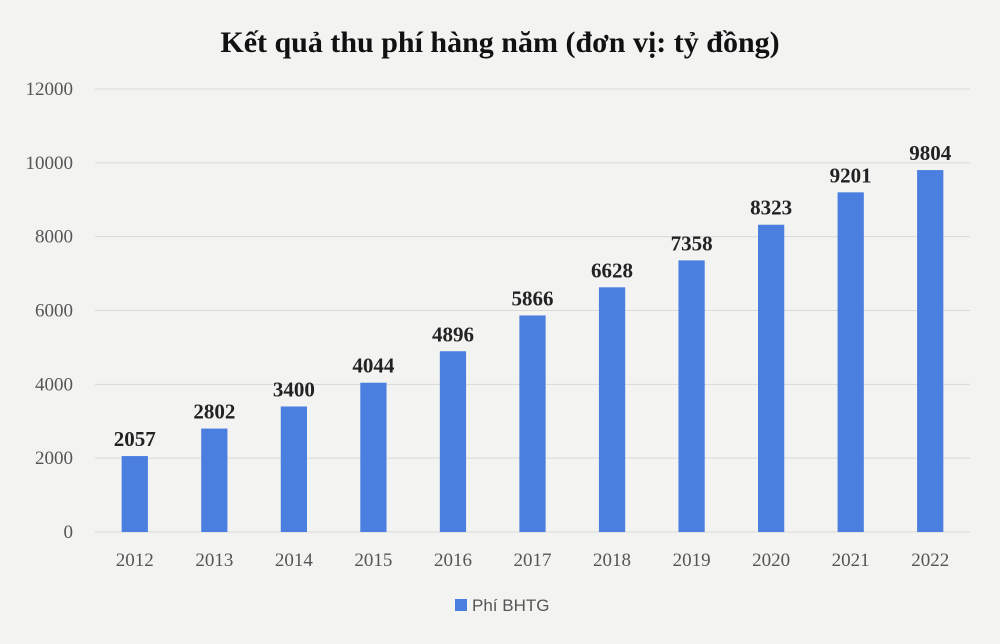  I want to click on y-axis-ticks: 0 2000 4000 6000 8000 10000 12000, so click(50, 311).